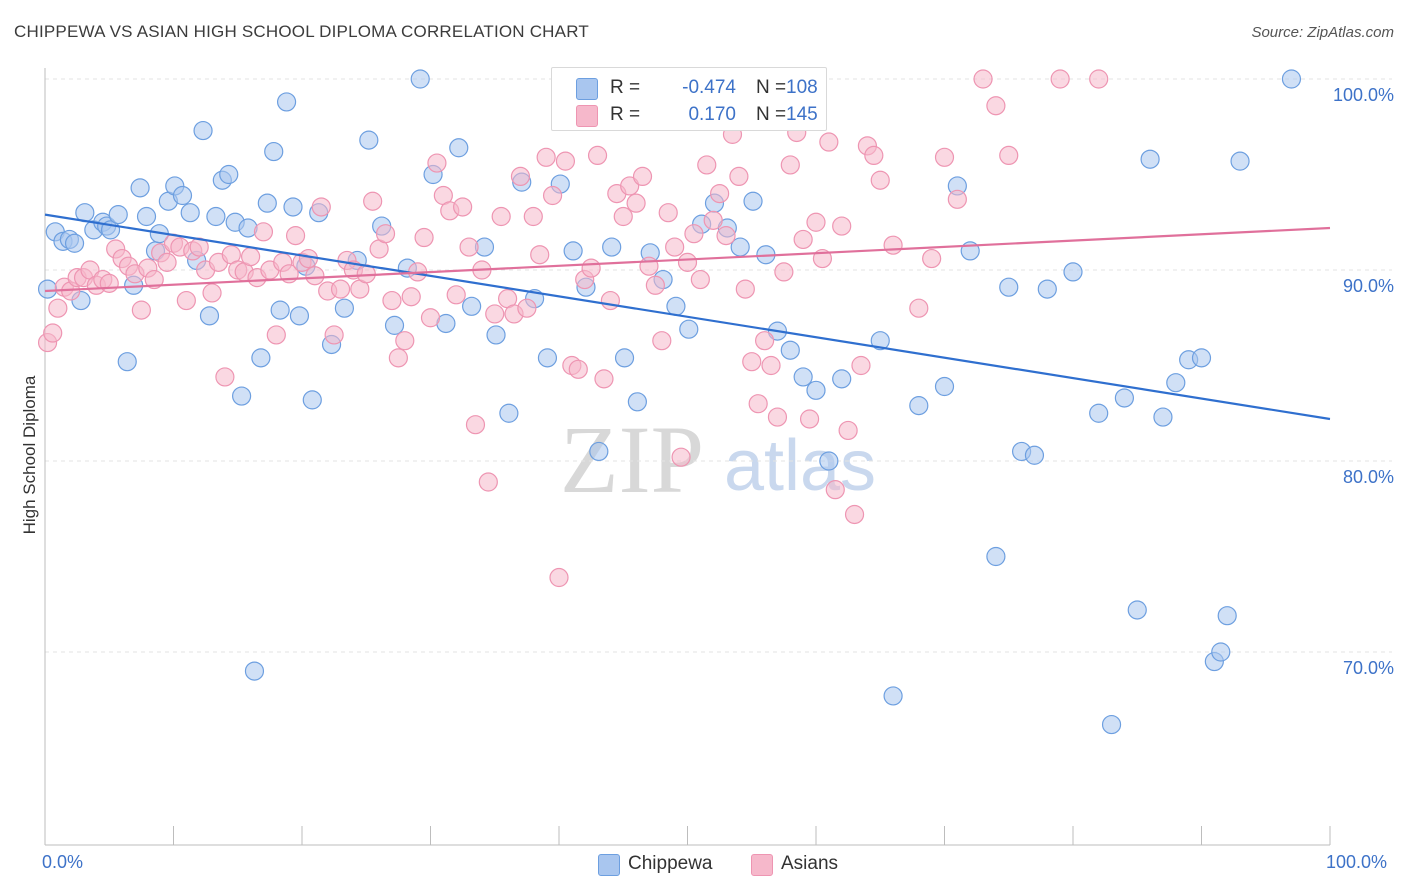 Image resolution: width=1406 pixels, height=892 pixels. Describe the element at coordinates (1363, 95) in the screenshot. I see `y-tick-label: 100.0%` at that location.